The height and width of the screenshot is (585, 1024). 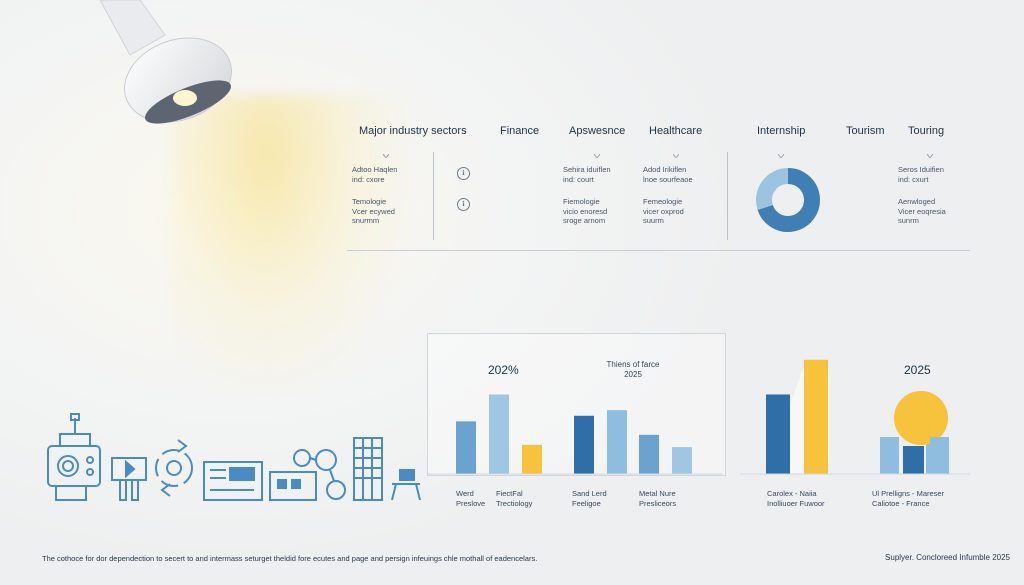 I want to click on dashboard-icon, so click(x=233, y=481).